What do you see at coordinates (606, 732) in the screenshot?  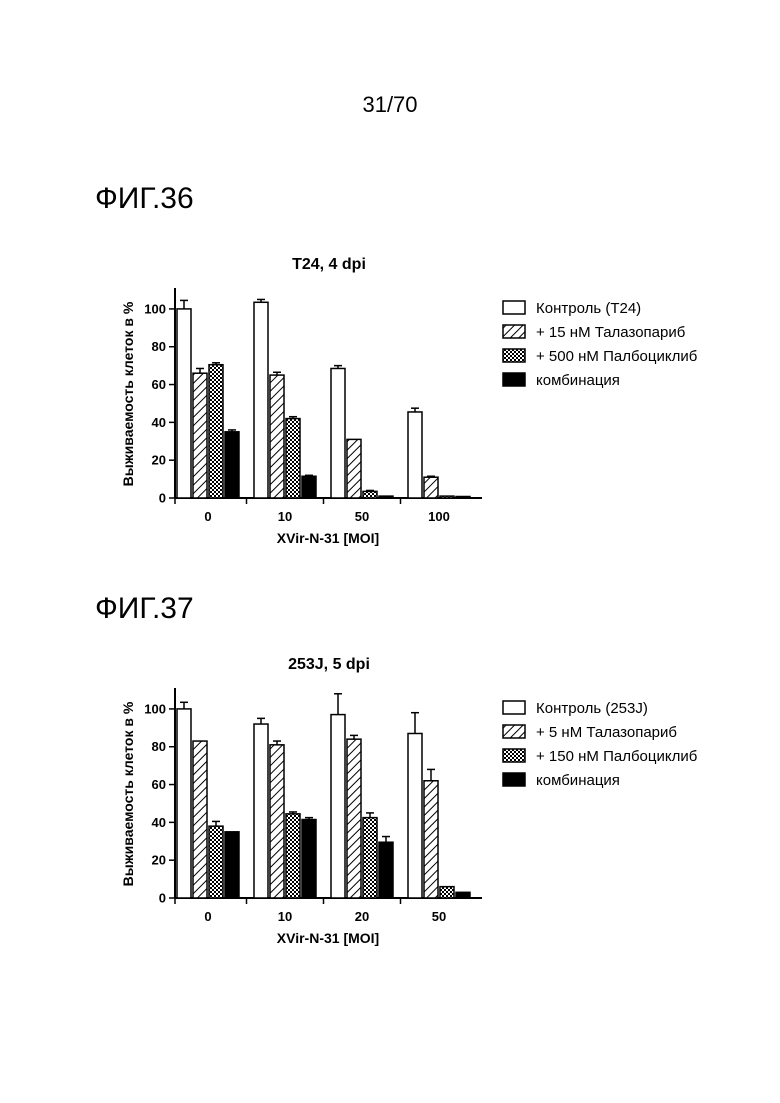 I see `legend-label: + 5 нМ Талазопариб` at bounding box center [606, 732].